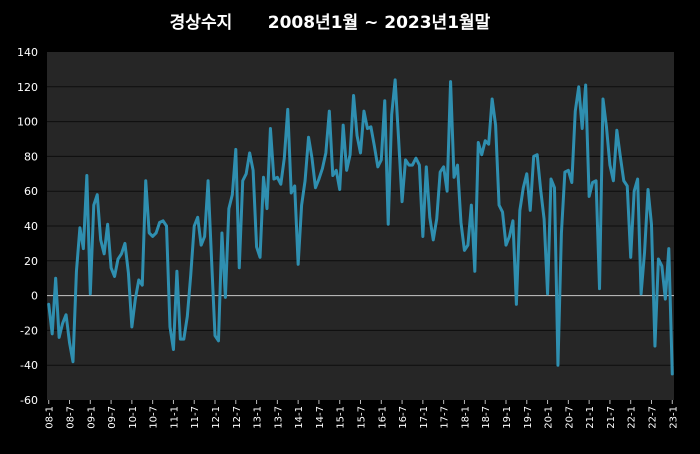 The width and height of the screenshot is (700, 454). What do you see at coordinates (31, 191) in the screenshot?
I see `y-tick-label: 60` at bounding box center [31, 191].